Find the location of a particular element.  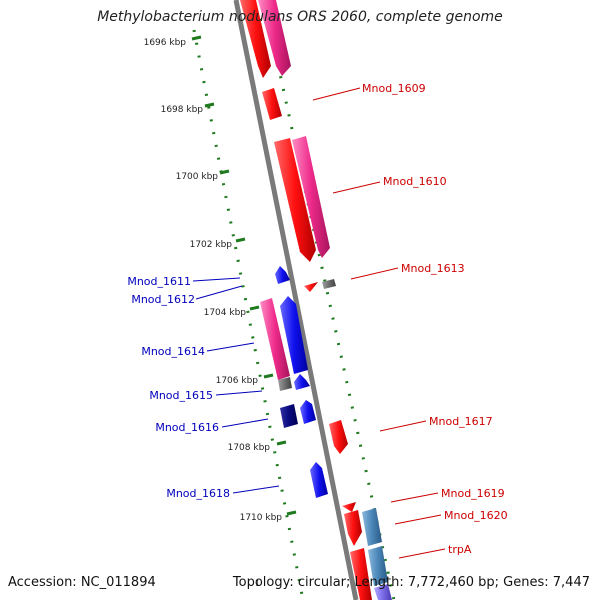

kbp-label: 1704 kbp is located at coordinates (225, 313).